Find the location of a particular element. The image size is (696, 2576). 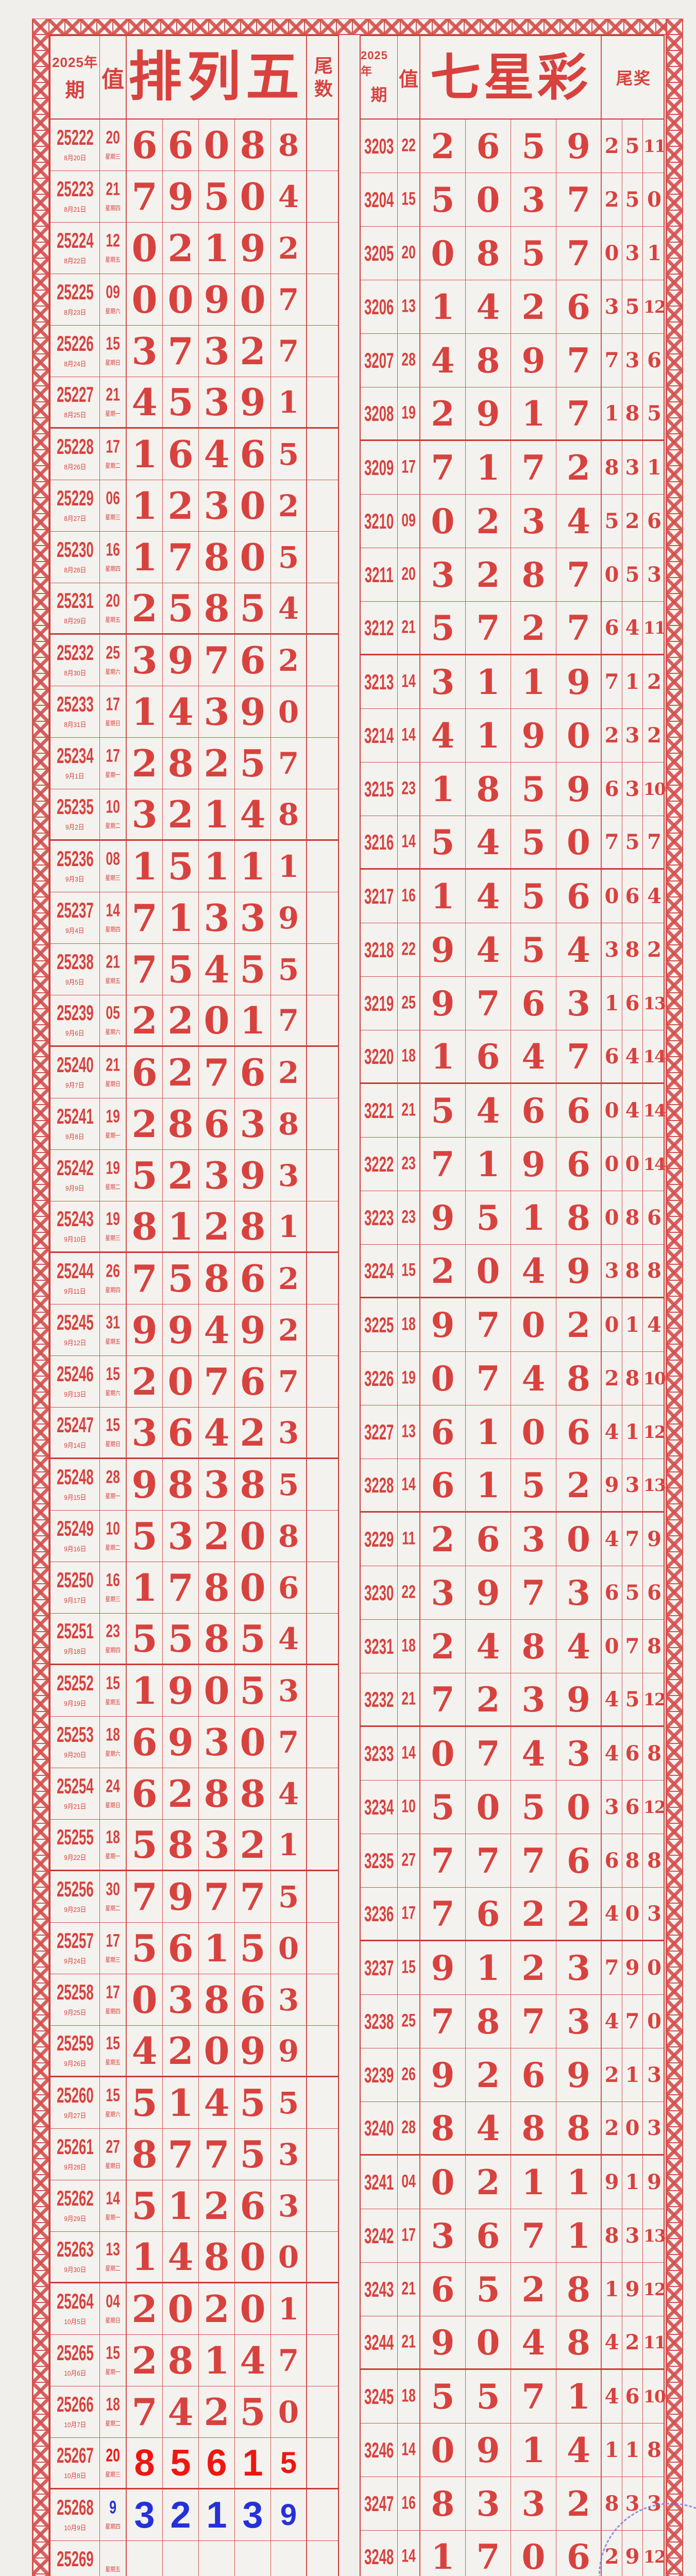

draw-date: 10月7日 is located at coordinates (75, 2425).